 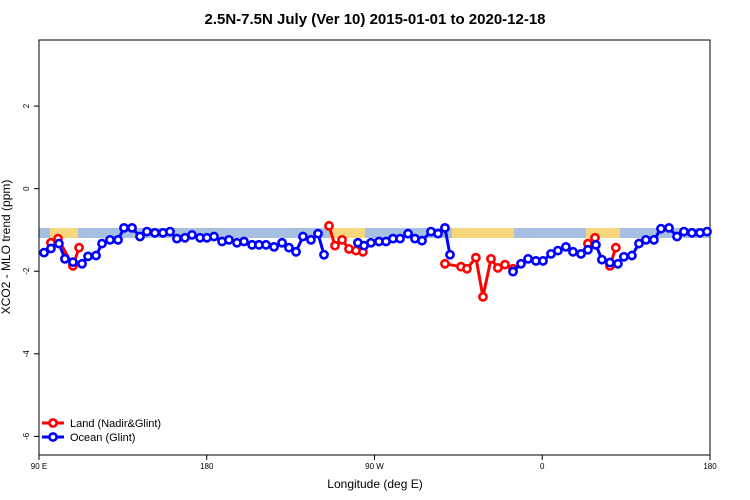 What do you see at coordinates (6, 247) in the screenshot?
I see `y-axis-label: XCO2 - MLO trend (ppm)` at bounding box center [6, 247].